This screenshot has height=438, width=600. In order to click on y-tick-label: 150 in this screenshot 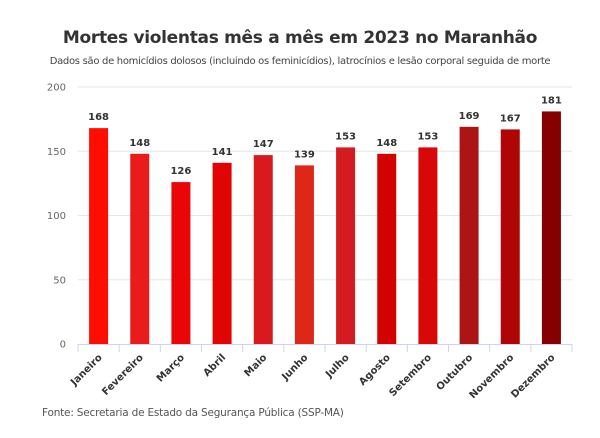, I will do `click(56, 152)`.